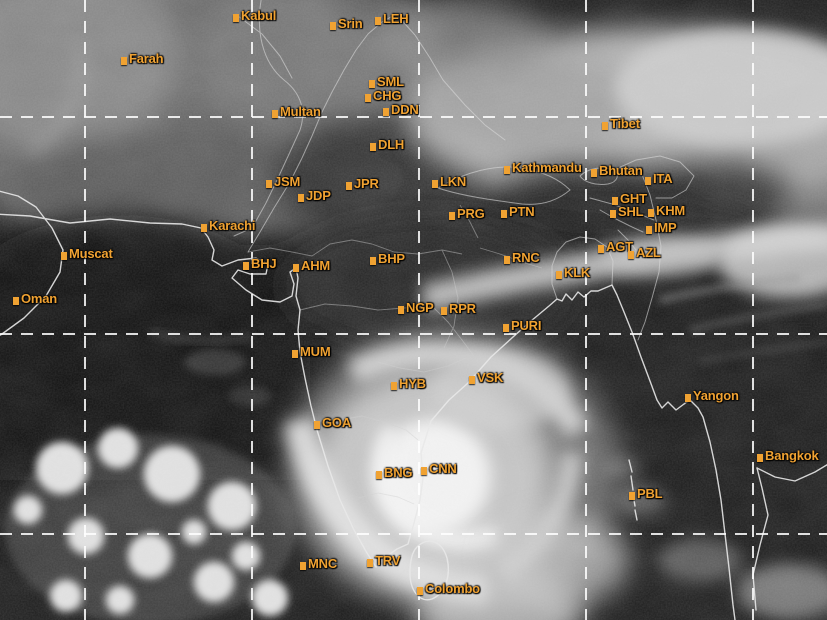 This screenshot has height=620, width=827. Describe the element at coordinates (526, 325) in the screenshot. I see `city-label-text: PURI` at that location.